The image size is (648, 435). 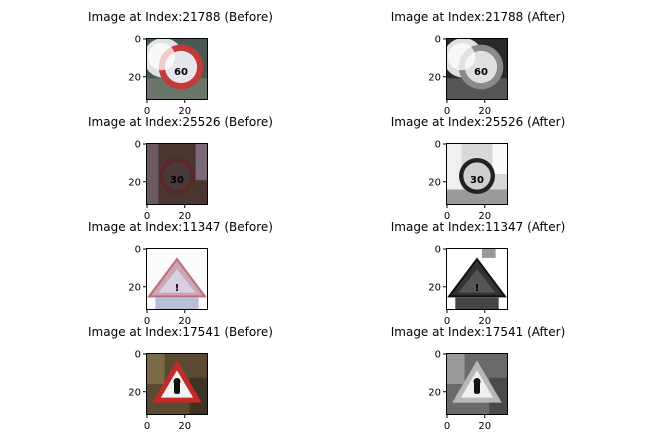 I want to click on image-panel: Image at Index:11347 (After)! 0 20 0 20, so click(x=478, y=269).